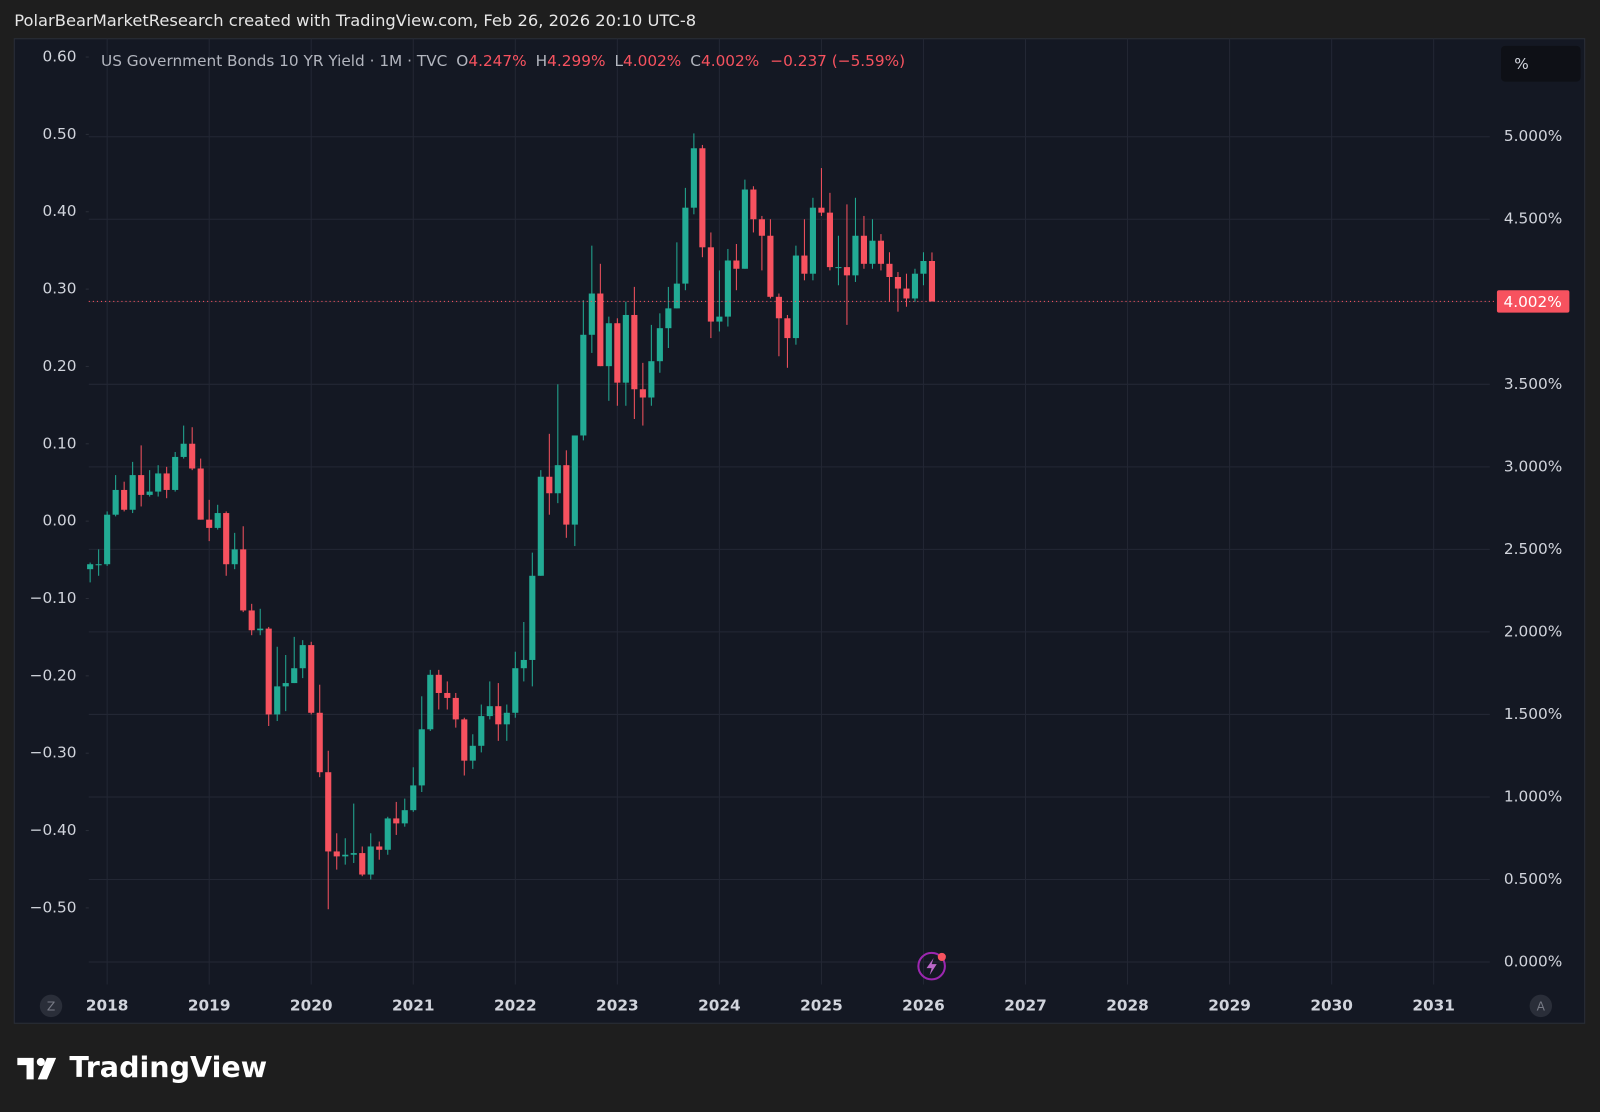 Image resolution: width=1600 pixels, height=1112 pixels. Describe the element at coordinates (931, 966) in the screenshot. I see `alert-icon` at that location.